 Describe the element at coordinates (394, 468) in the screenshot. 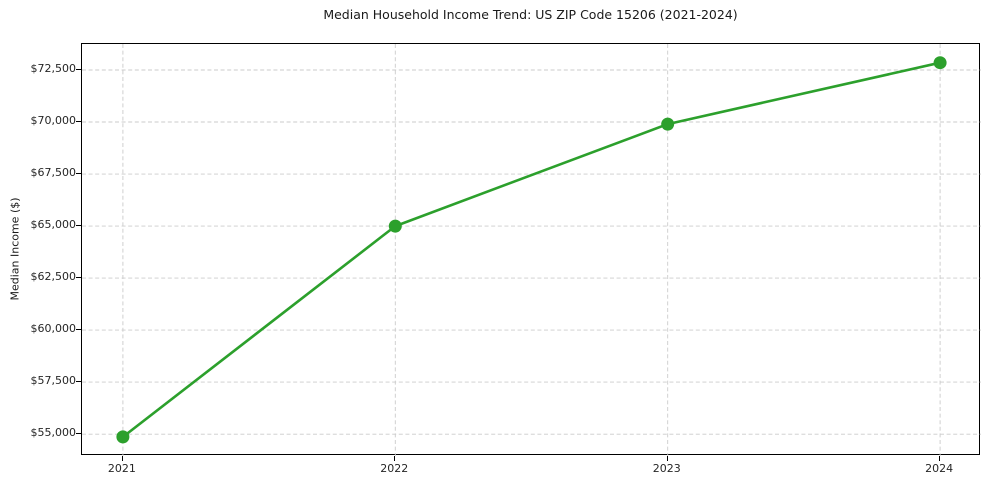

I see `x-tick-label: 2022` at that location.